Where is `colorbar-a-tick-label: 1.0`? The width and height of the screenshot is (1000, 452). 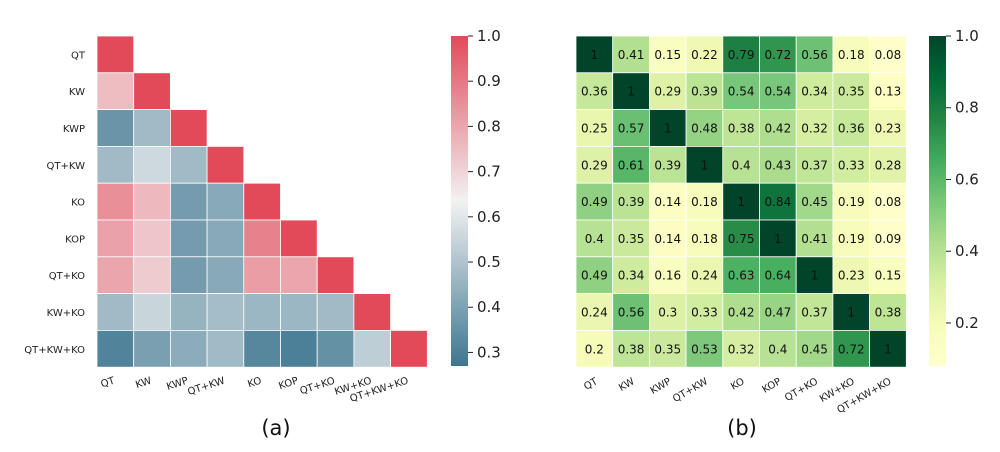
colorbar-a-tick-label: 1.0 is located at coordinates (489, 36).